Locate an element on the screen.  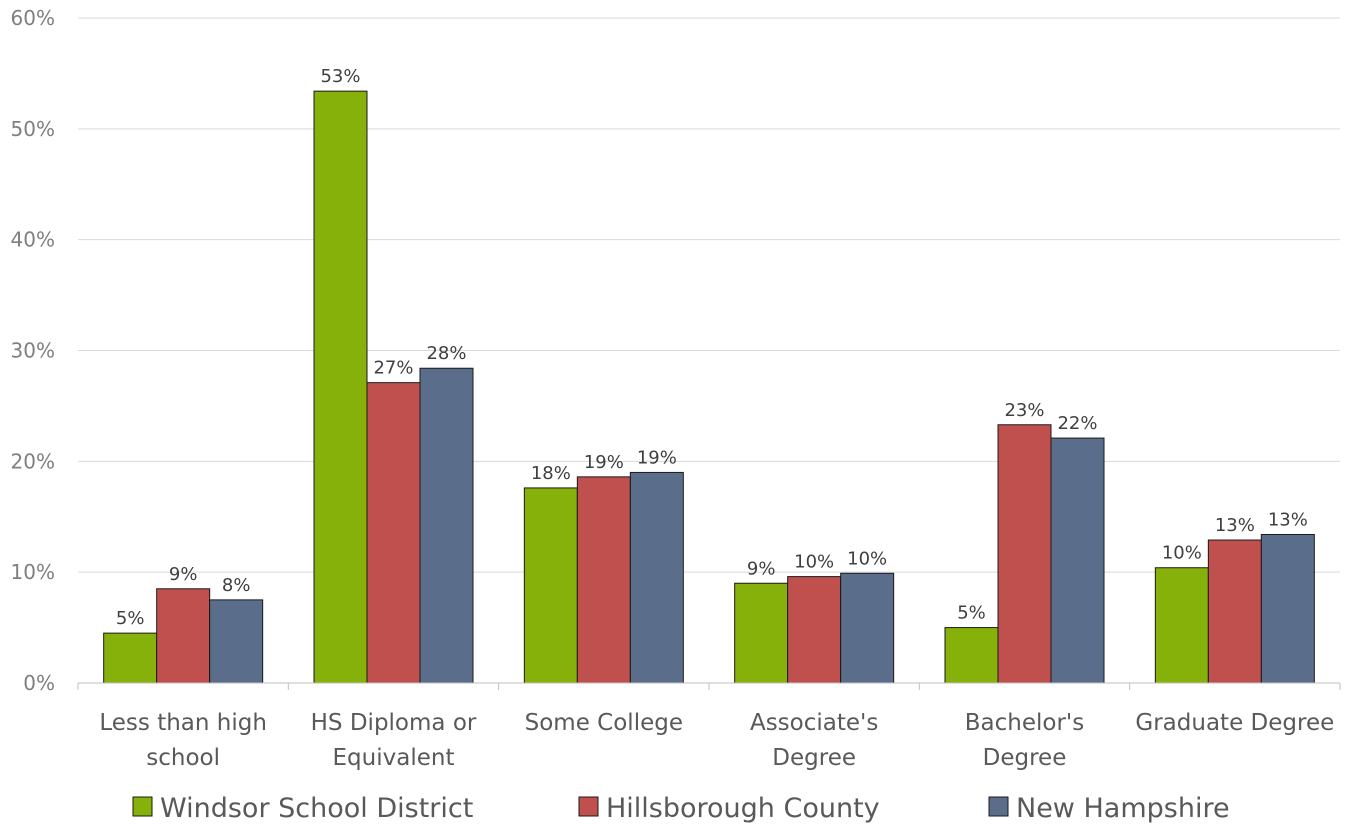
y-tick-label: 30% is located at coordinates (33, 351).